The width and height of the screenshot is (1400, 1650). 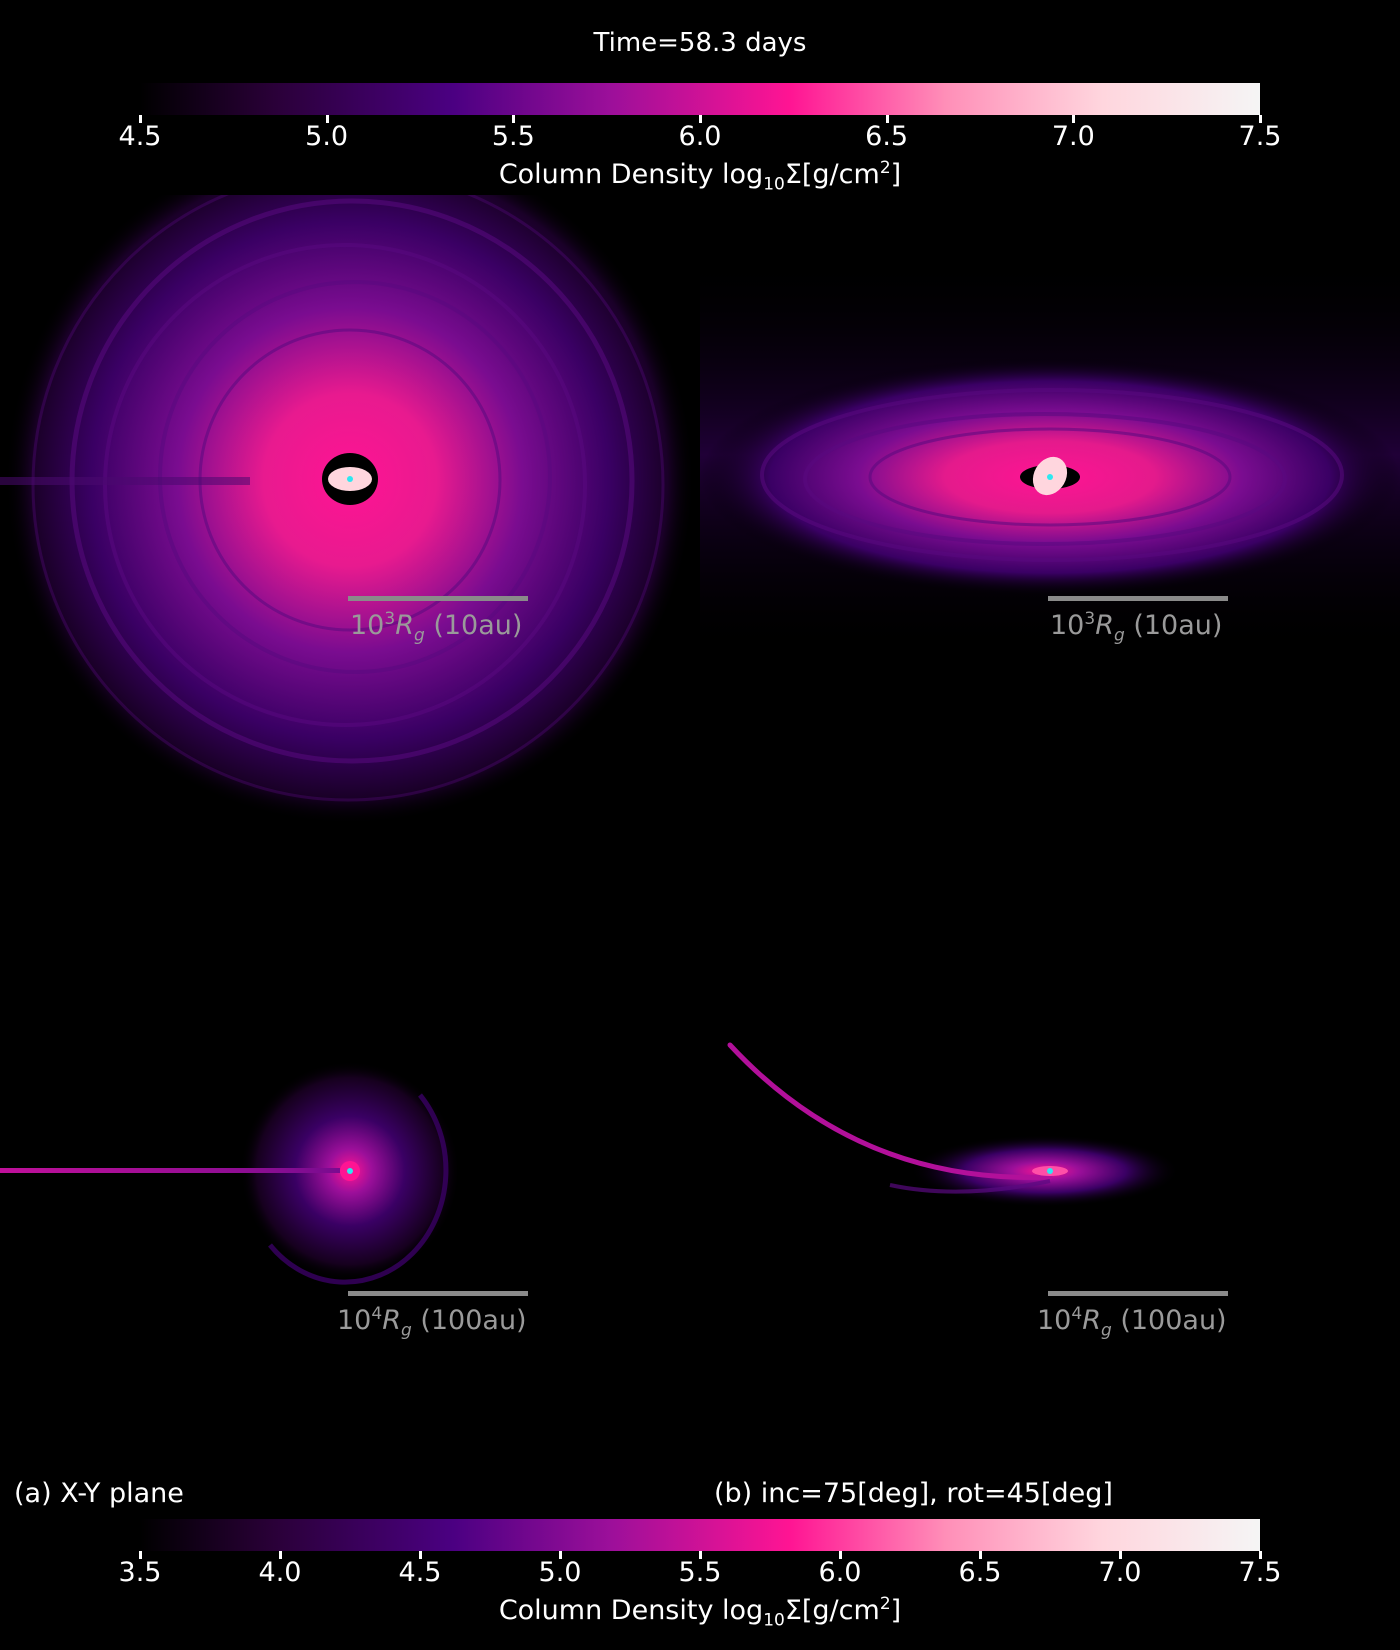 What do you see at coordinates (436, 627) in the screenshot?
I see `scalebar-small-left-label: 103Rg (10au)` at bounding box center [436, 627].